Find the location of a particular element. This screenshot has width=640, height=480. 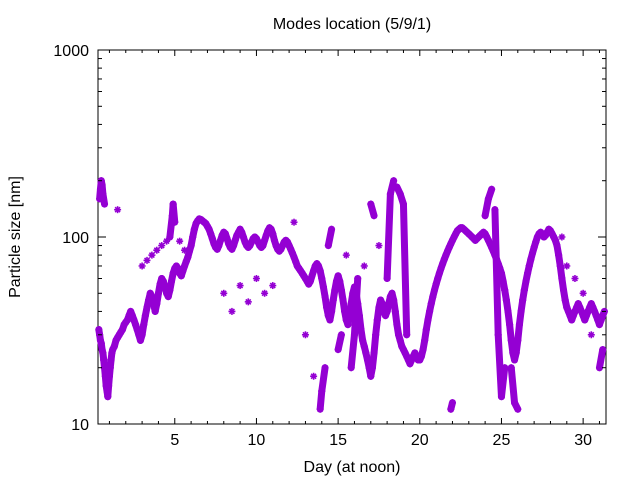

x-tick-label: 10 is located at coordinates (257, 440).